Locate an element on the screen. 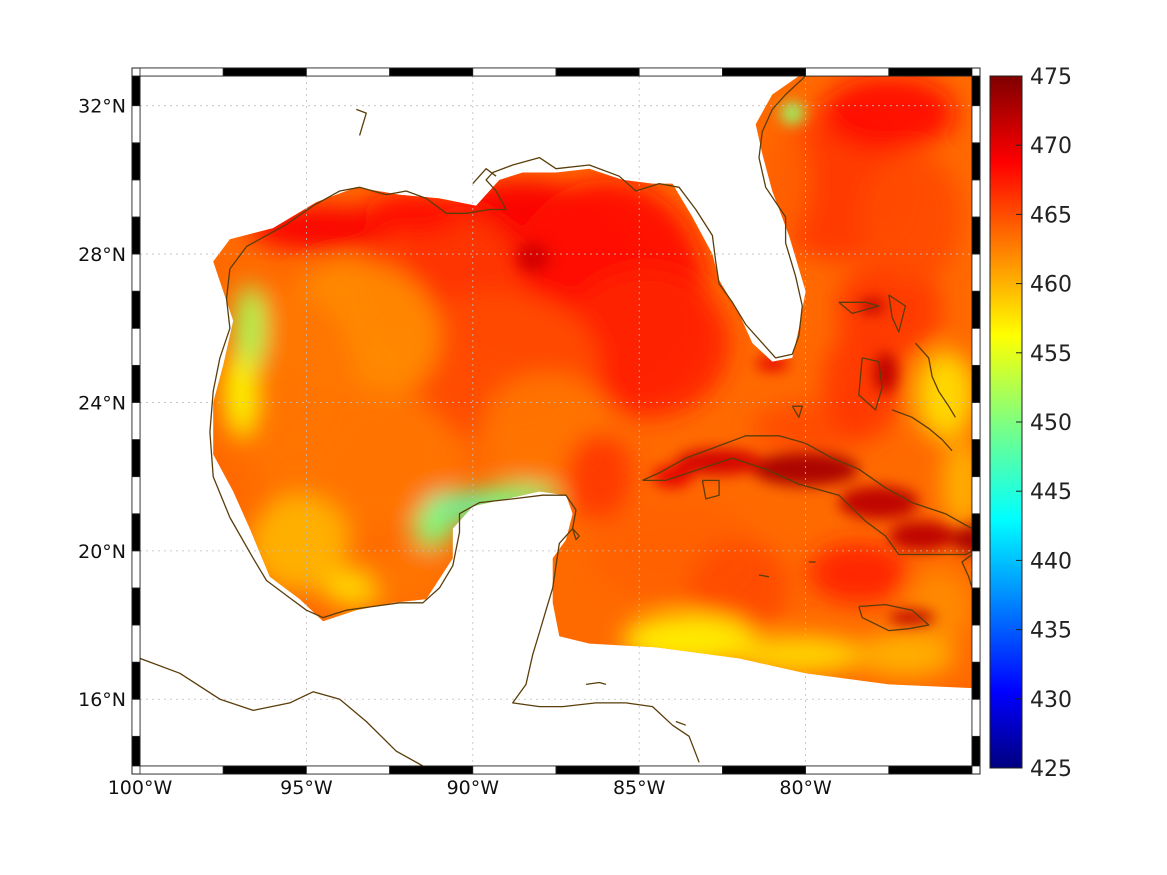  latitude-tick-label: 28°N is located at coordinates (102, 255).